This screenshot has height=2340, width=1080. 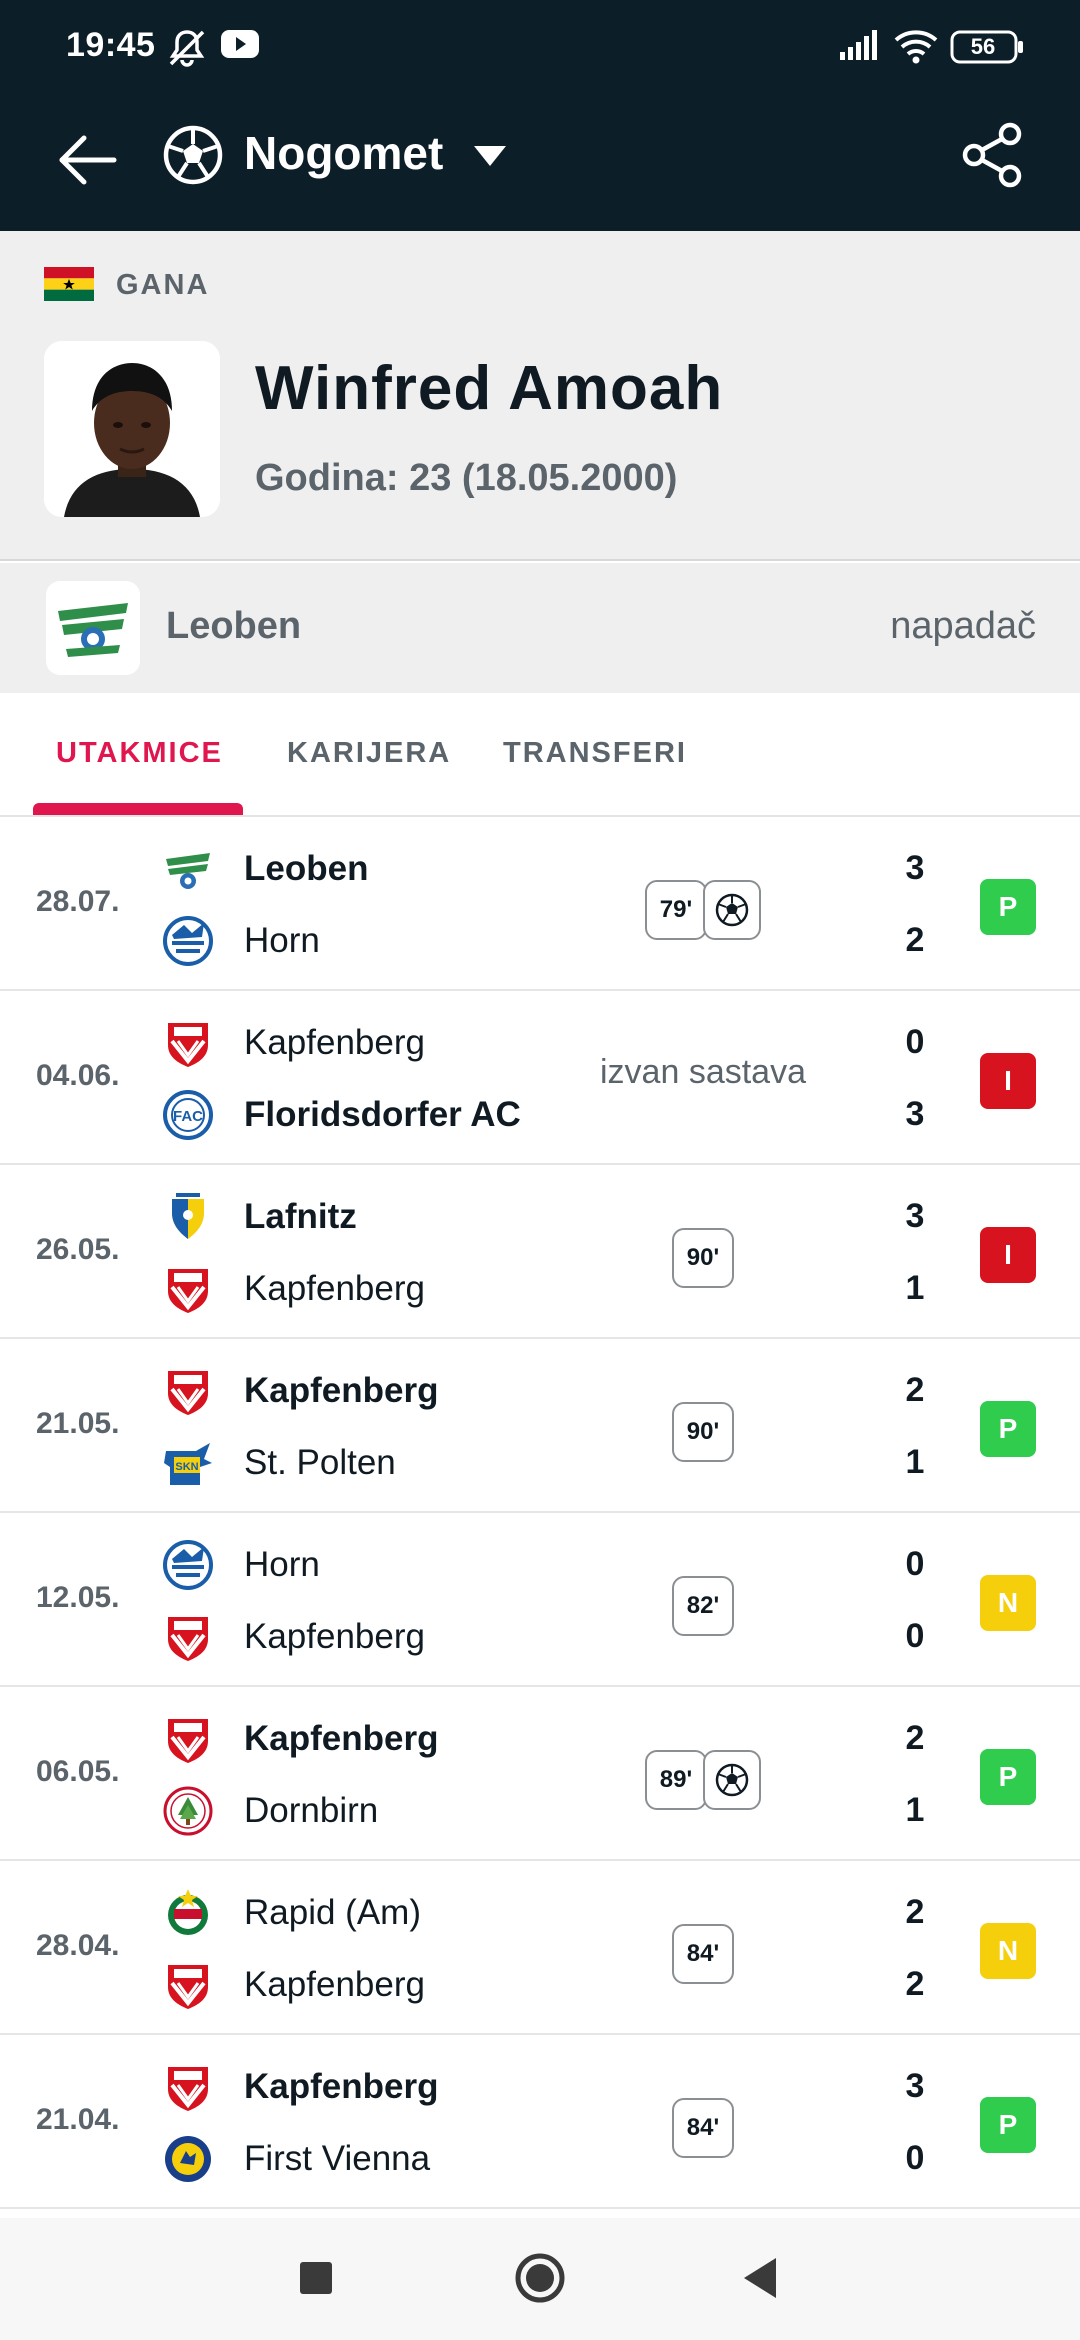 What do you see at coordinates (188, 1913) in the screenshot?
I see `rapid-crest-icon` at bounding box center [188, 1913].